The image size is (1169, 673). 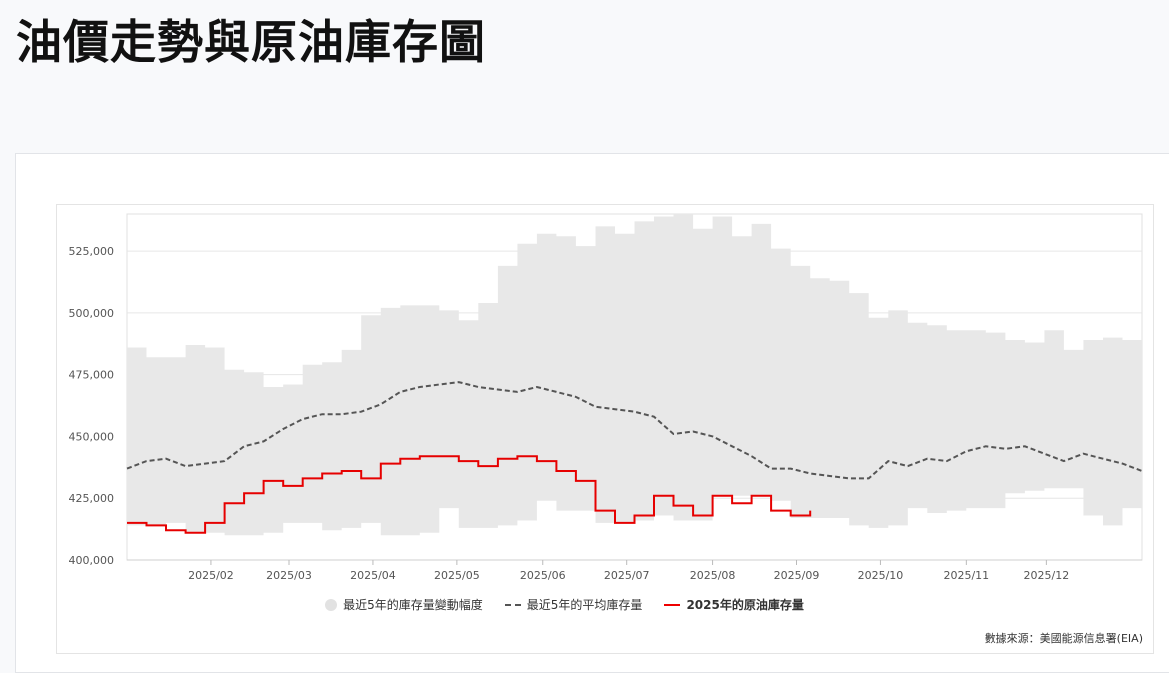 I want to click on x-tick-label: 2025/10, so click(x=881, y=575).